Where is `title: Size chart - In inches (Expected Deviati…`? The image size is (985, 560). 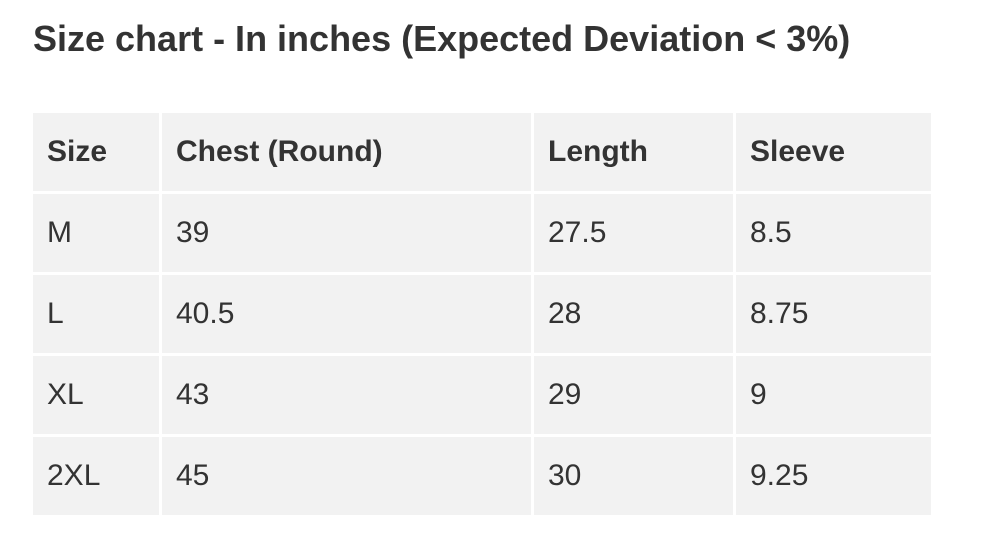
title: Size chart - In inches (Expected Deviati… is located at coordinates (442, 38).